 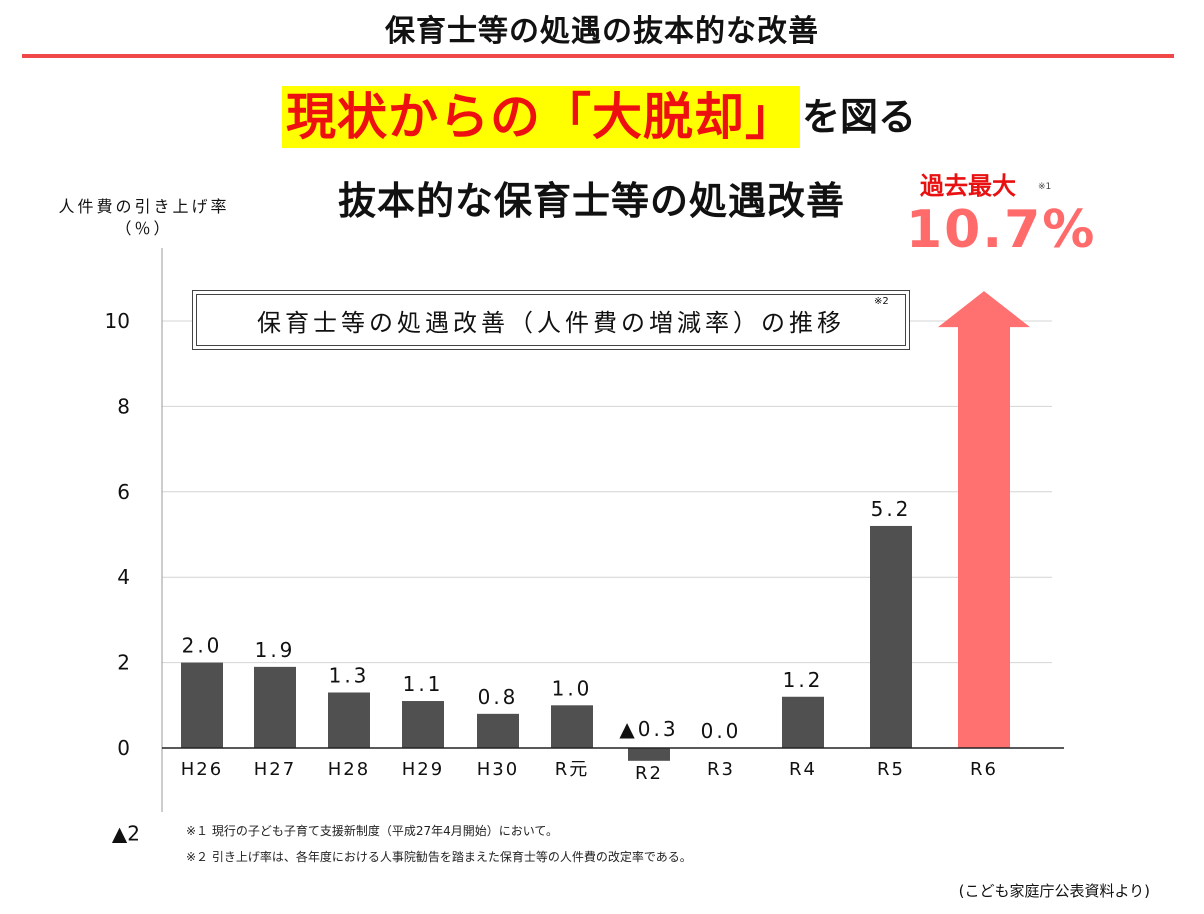 What do you see at coordinates (984, 519) in the screenshot?
I see `bar-arrow-R6` at bounding box center [984, 519].